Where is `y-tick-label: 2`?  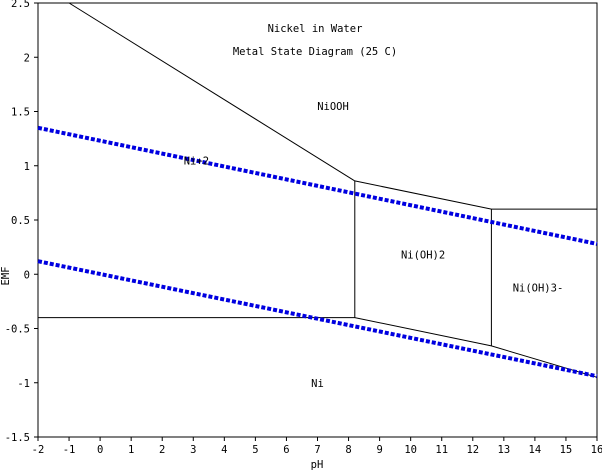 y-tick-label: 2 is located at coordinates (27, 58).